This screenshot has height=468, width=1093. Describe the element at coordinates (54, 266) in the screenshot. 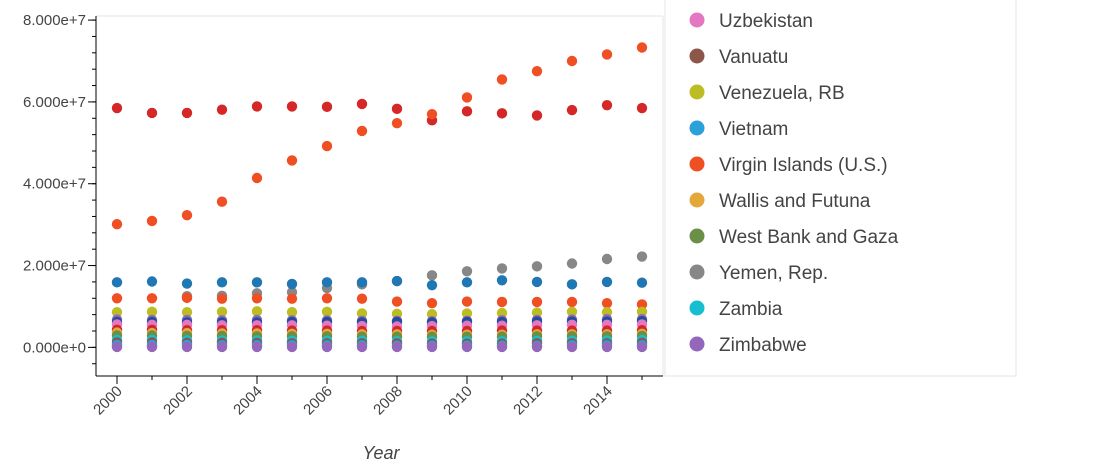

I see `y-tick-label: 2.000e+7` at that location.